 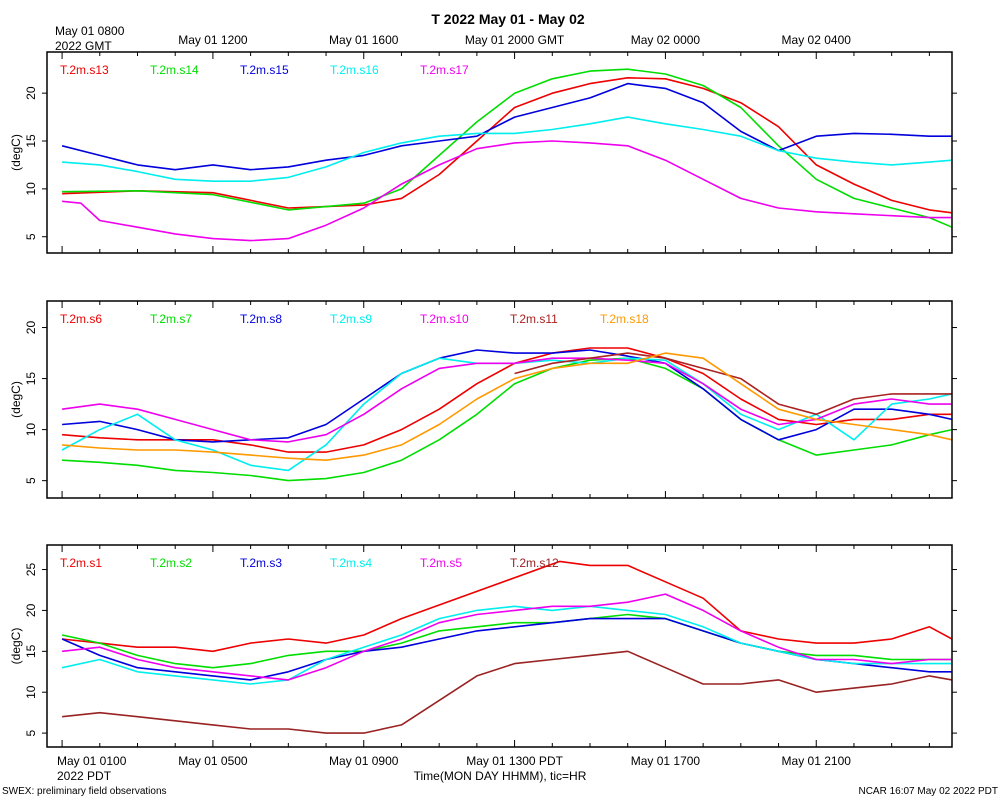 I want to click on footer-right-note: NCAR 16:07 May 02 2022 PDT, so click(x=928, y=791).